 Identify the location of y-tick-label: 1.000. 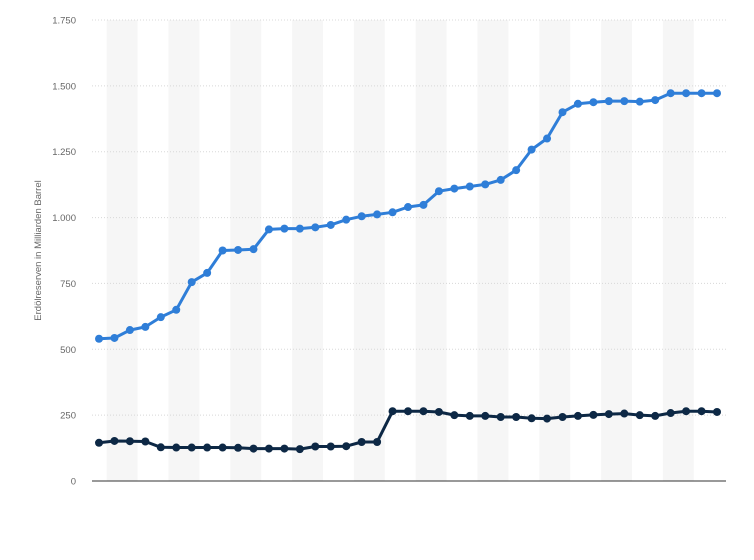
(64, 218).